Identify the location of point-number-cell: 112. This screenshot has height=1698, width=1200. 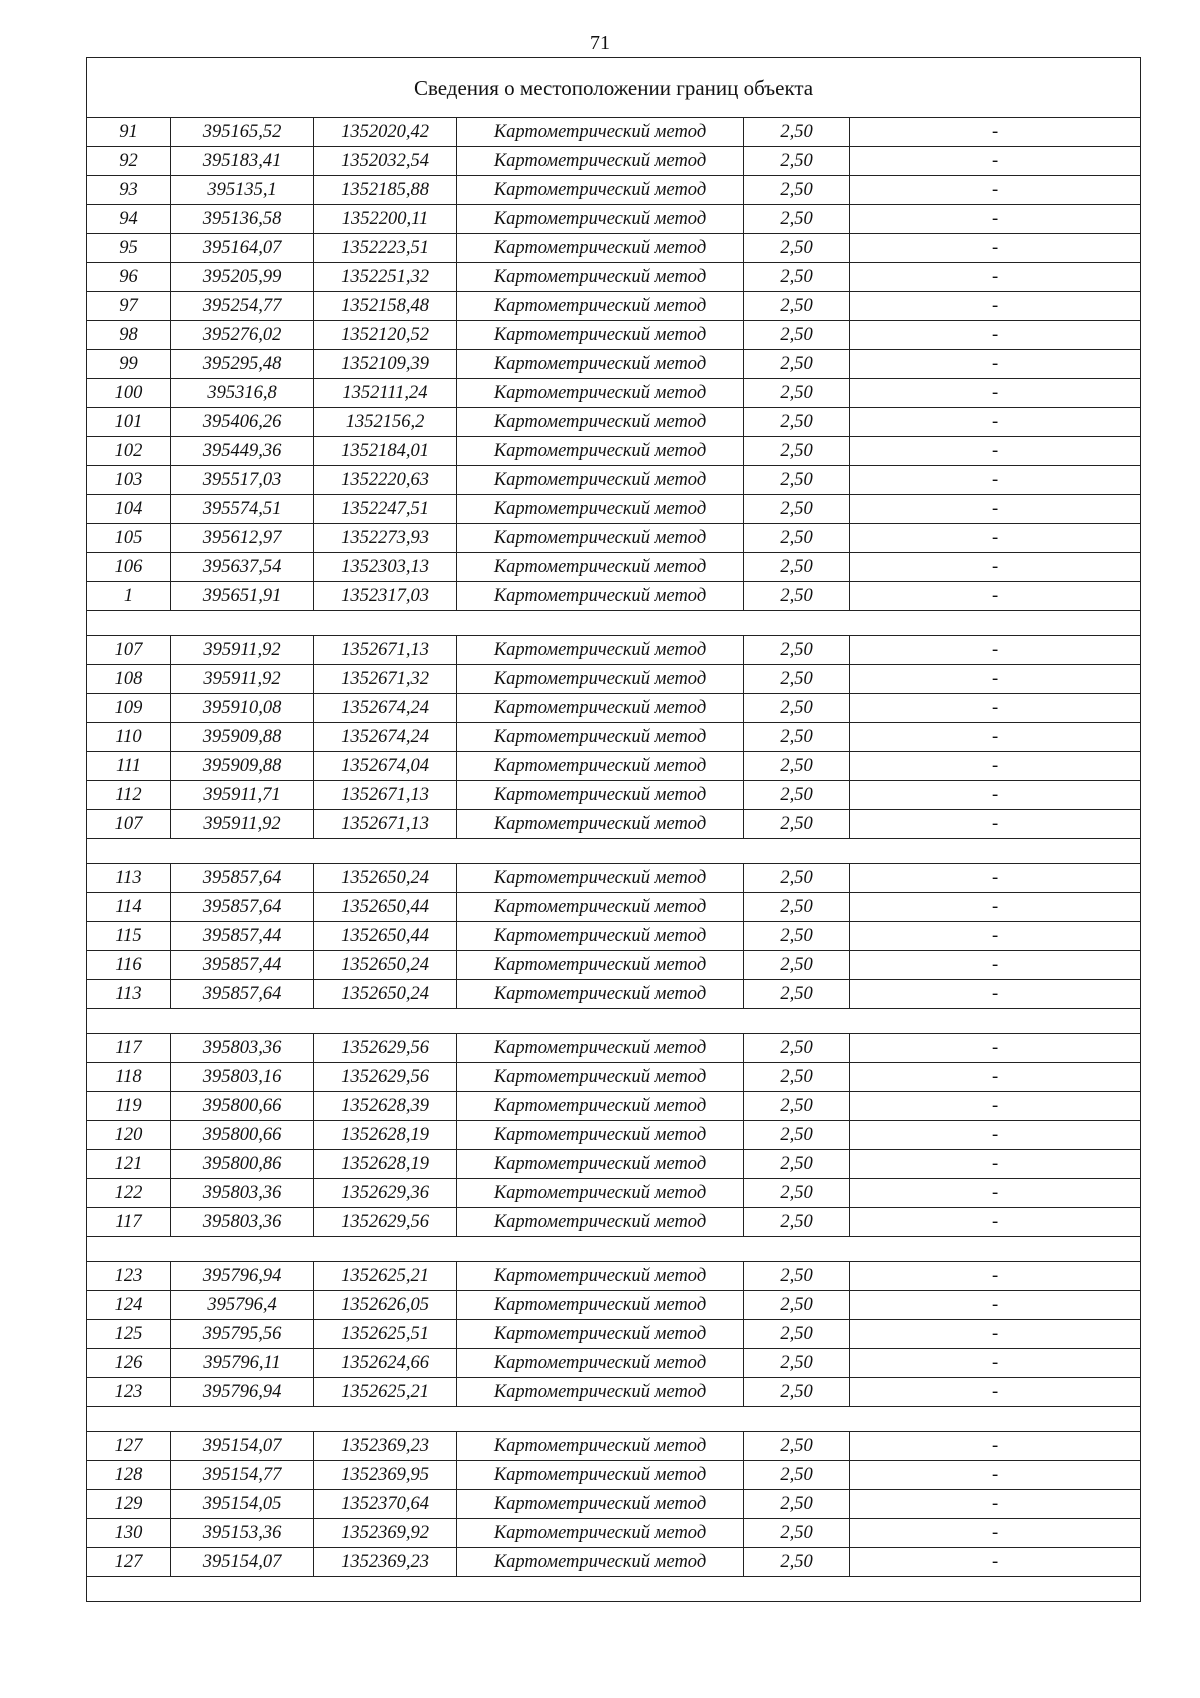
(128, 795).